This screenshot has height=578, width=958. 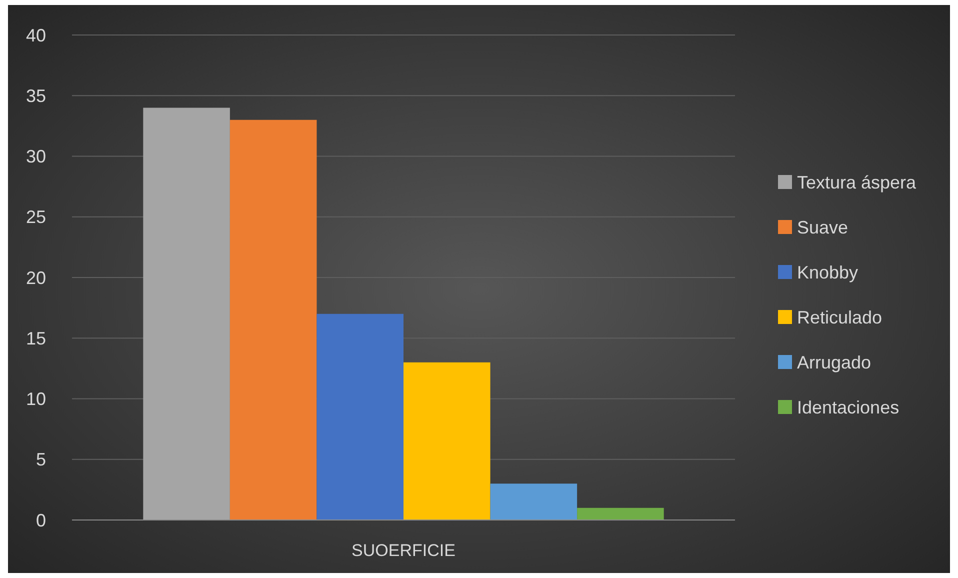 I want to click on x-tick-label: SUOERFICIE, so click(x=404, y=550).